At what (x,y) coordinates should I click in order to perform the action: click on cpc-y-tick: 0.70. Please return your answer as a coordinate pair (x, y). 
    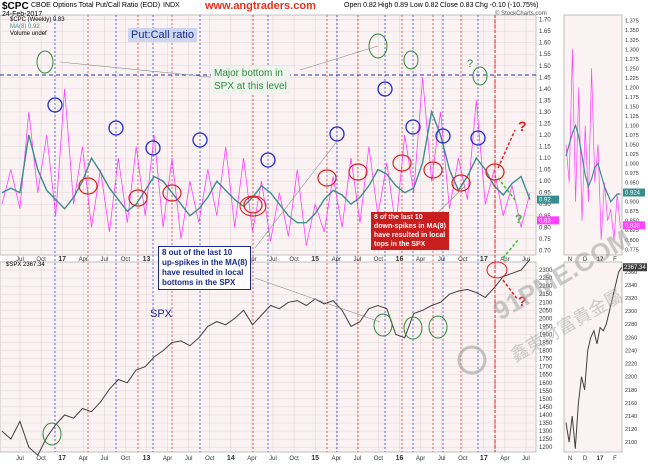
    Looking at the image, I should click on (545, 251).